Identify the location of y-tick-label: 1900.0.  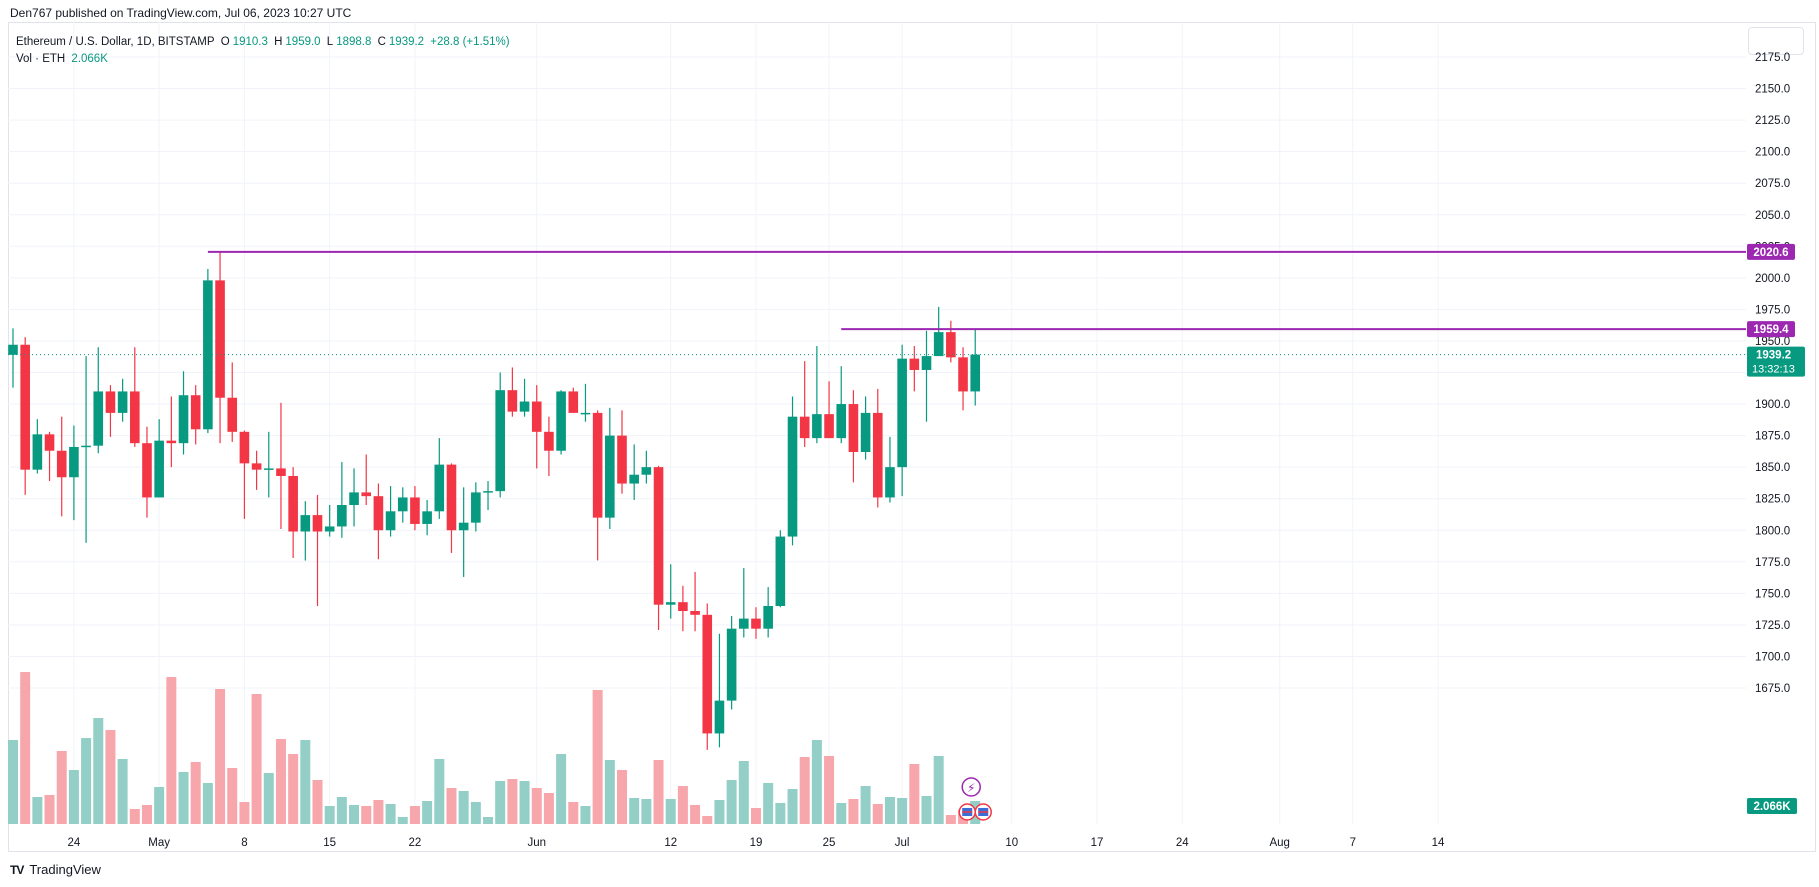
(1772, 405).